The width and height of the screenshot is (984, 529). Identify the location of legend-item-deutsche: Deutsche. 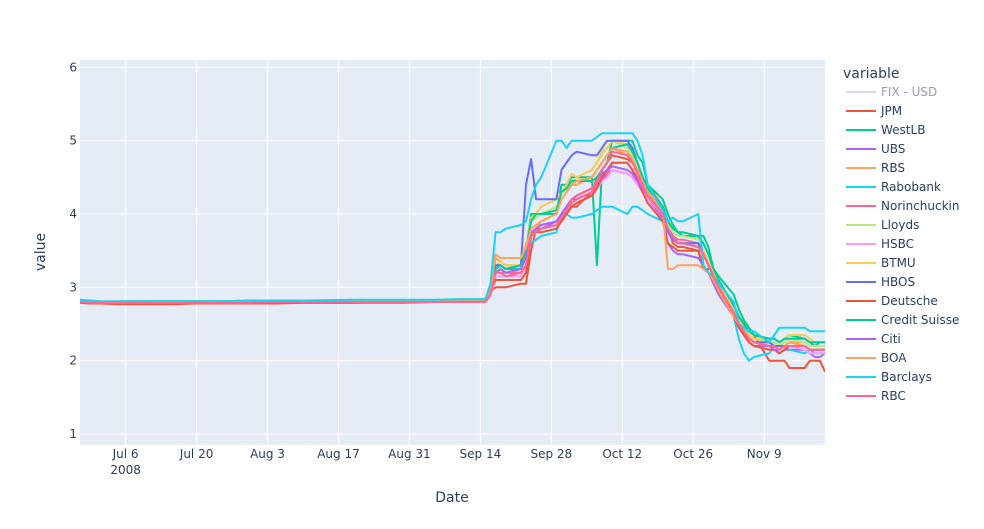
(892, 301).